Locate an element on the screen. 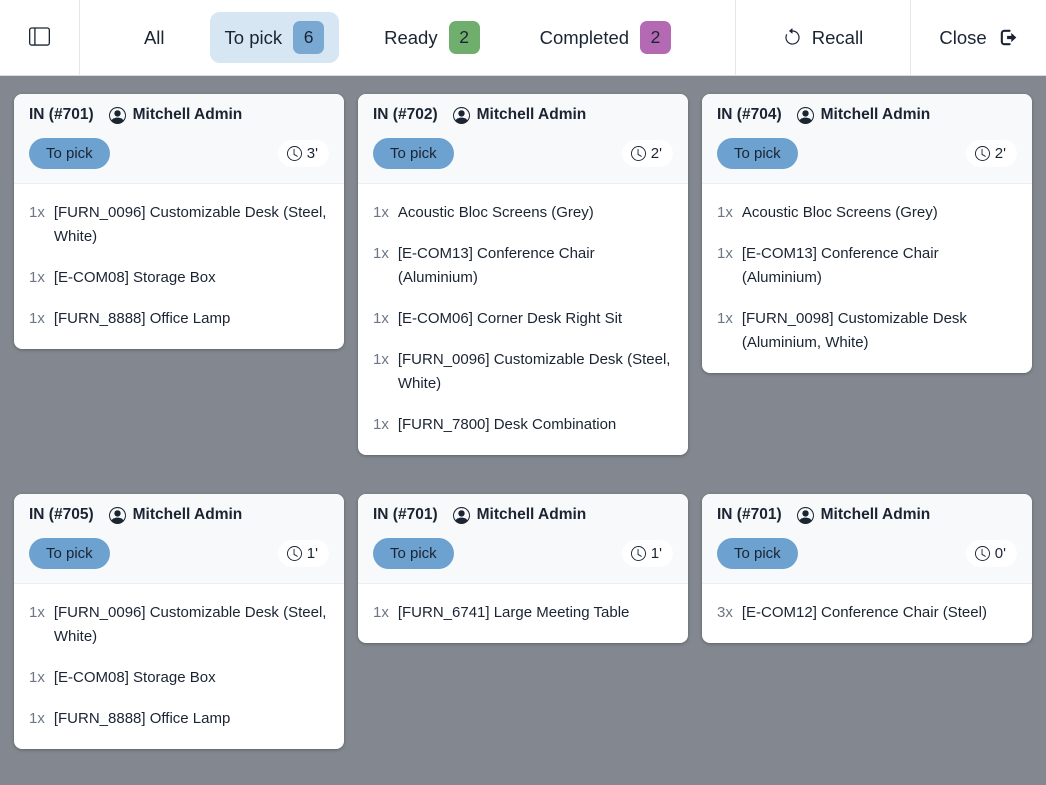 The image size is (1046, 785). close-button: Close is located at coordinates (978, 37).